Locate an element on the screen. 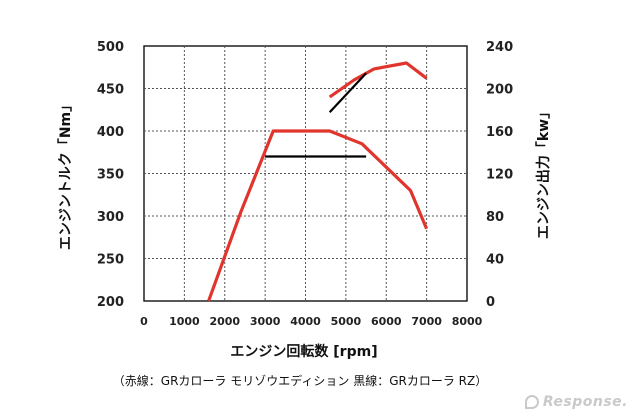  y-left-tick-label: 400 is located at coordinates (110, 132).